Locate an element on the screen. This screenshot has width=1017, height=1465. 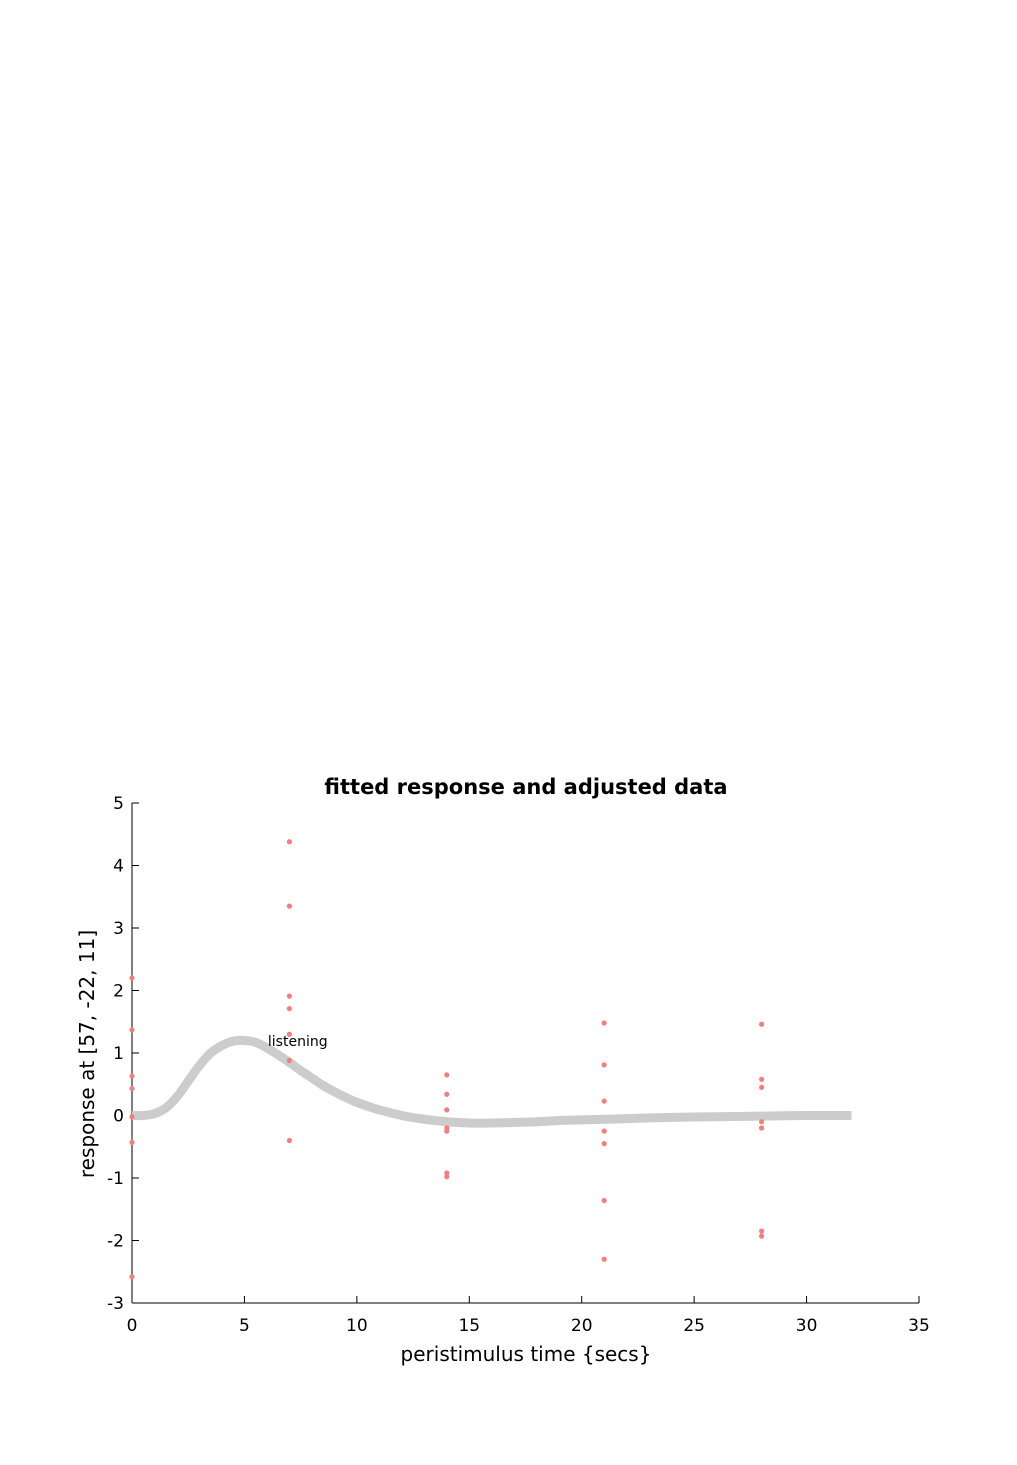
y-axis-label: response at [57, -22, 11] is located at coordinates (87, 1054).